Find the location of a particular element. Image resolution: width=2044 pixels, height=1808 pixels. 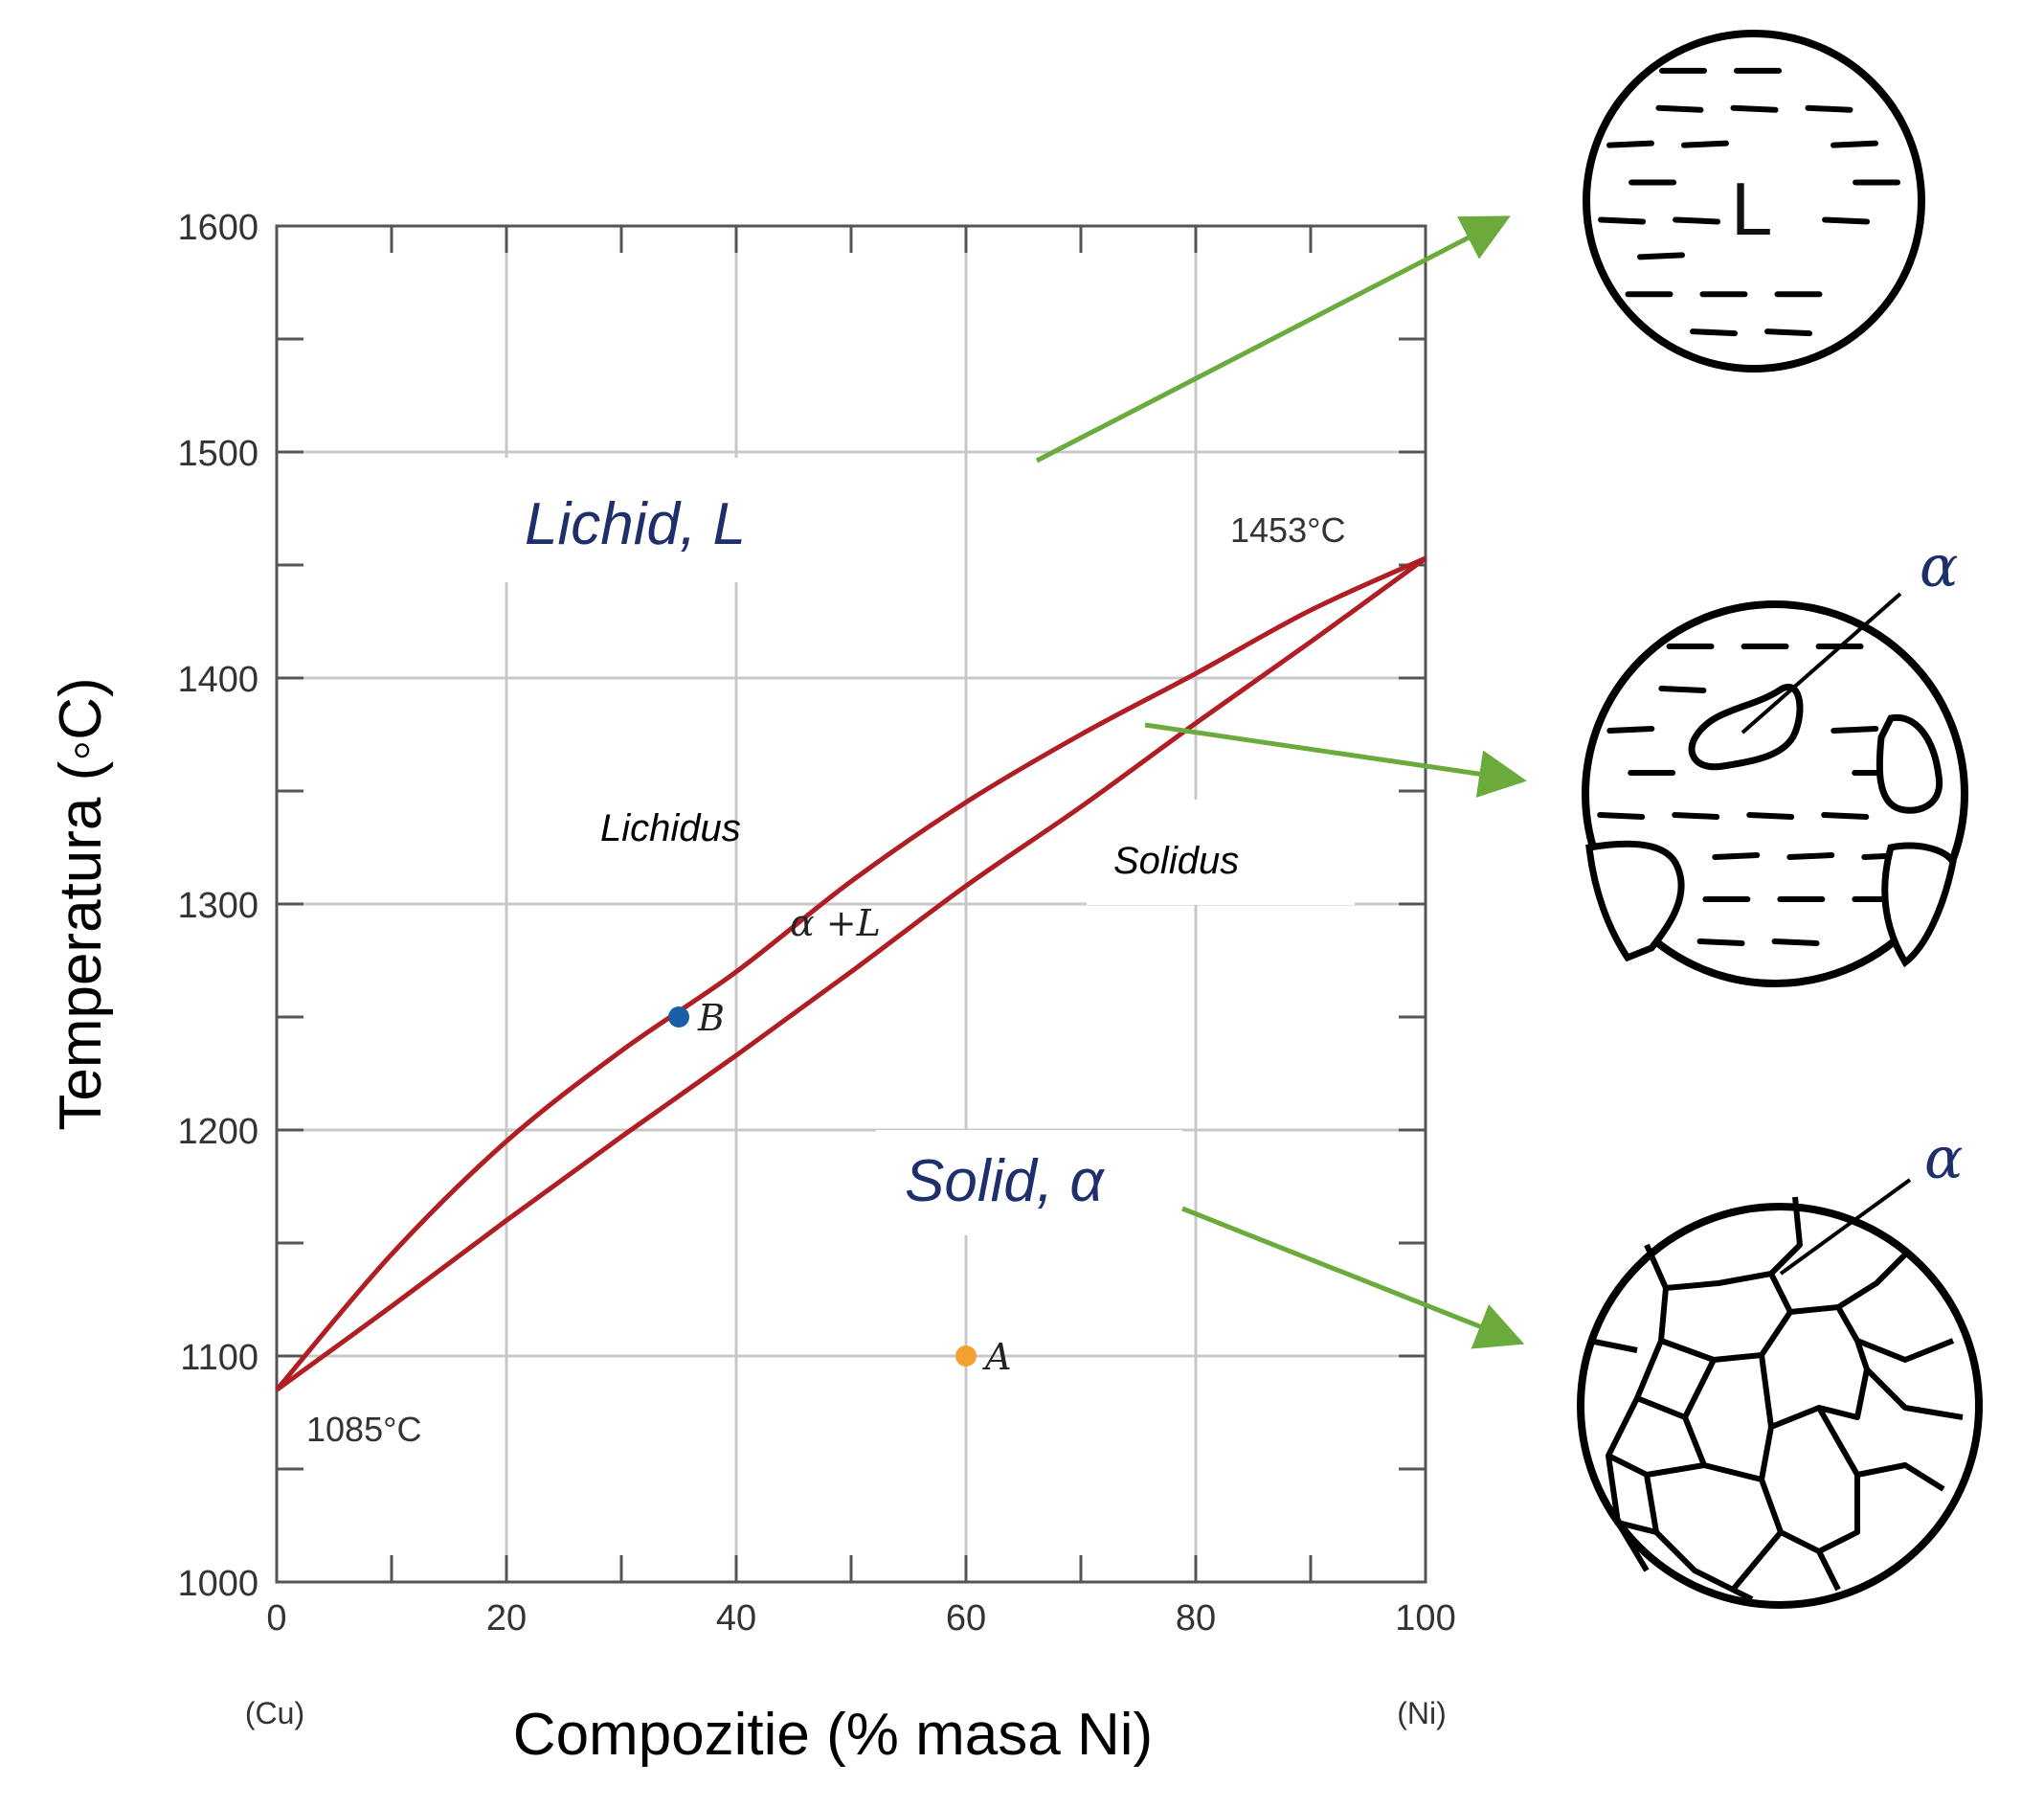

liquid-dashes is located at coordinates (1749, 202).